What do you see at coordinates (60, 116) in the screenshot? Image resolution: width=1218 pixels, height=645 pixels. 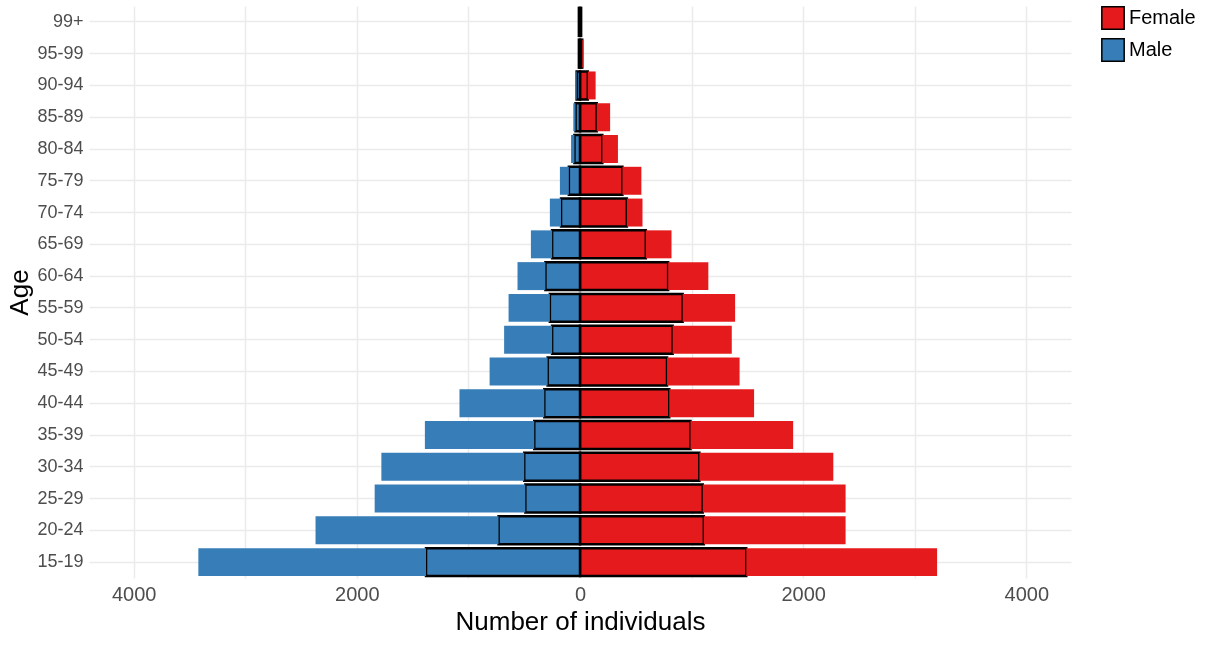 I see `y-tick-label: 85-89` at bounding box center [60, 116].